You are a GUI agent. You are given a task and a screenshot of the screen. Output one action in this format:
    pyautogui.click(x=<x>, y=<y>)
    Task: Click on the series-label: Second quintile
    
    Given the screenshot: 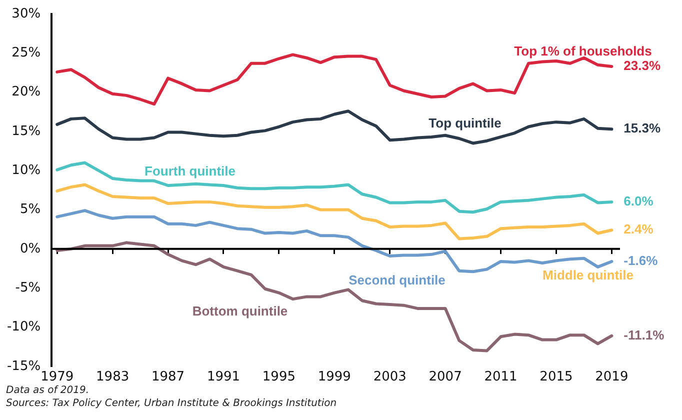 What is the action you would take?
    pyautogui.click(x=397, y=280)
    